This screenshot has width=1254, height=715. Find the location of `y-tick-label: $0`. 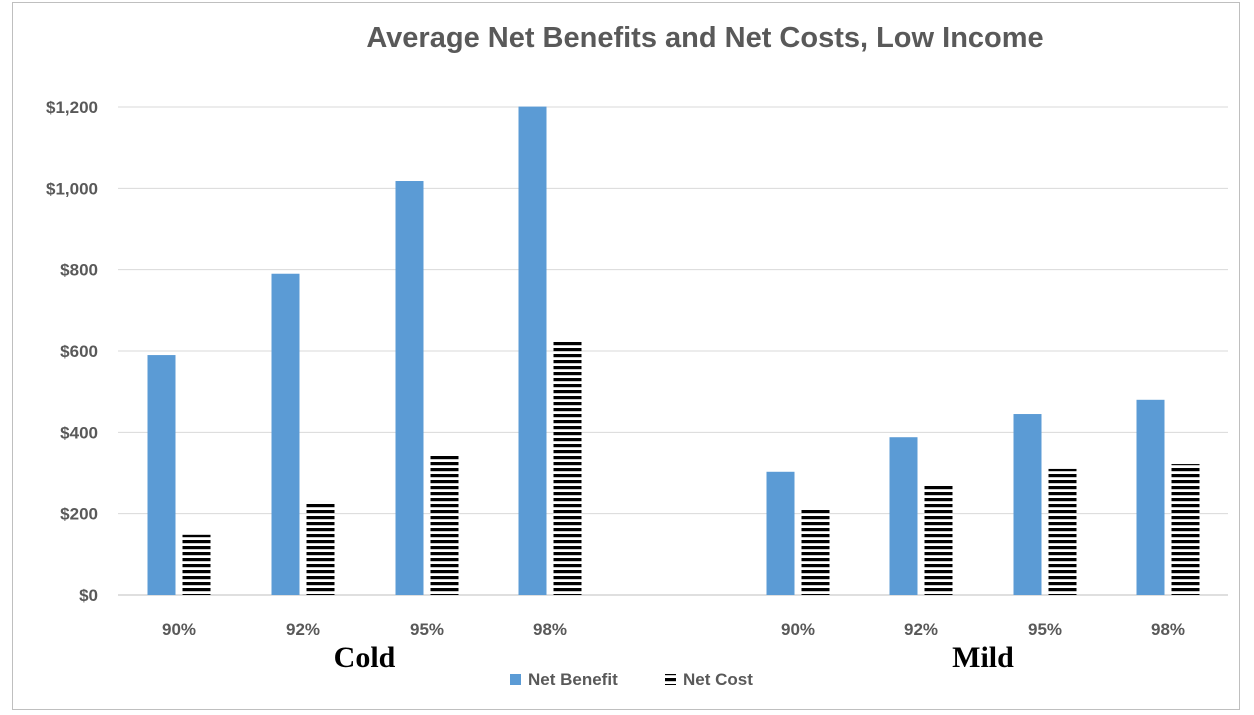

y-tick-label: $0 is located at coordinates (88, 595).